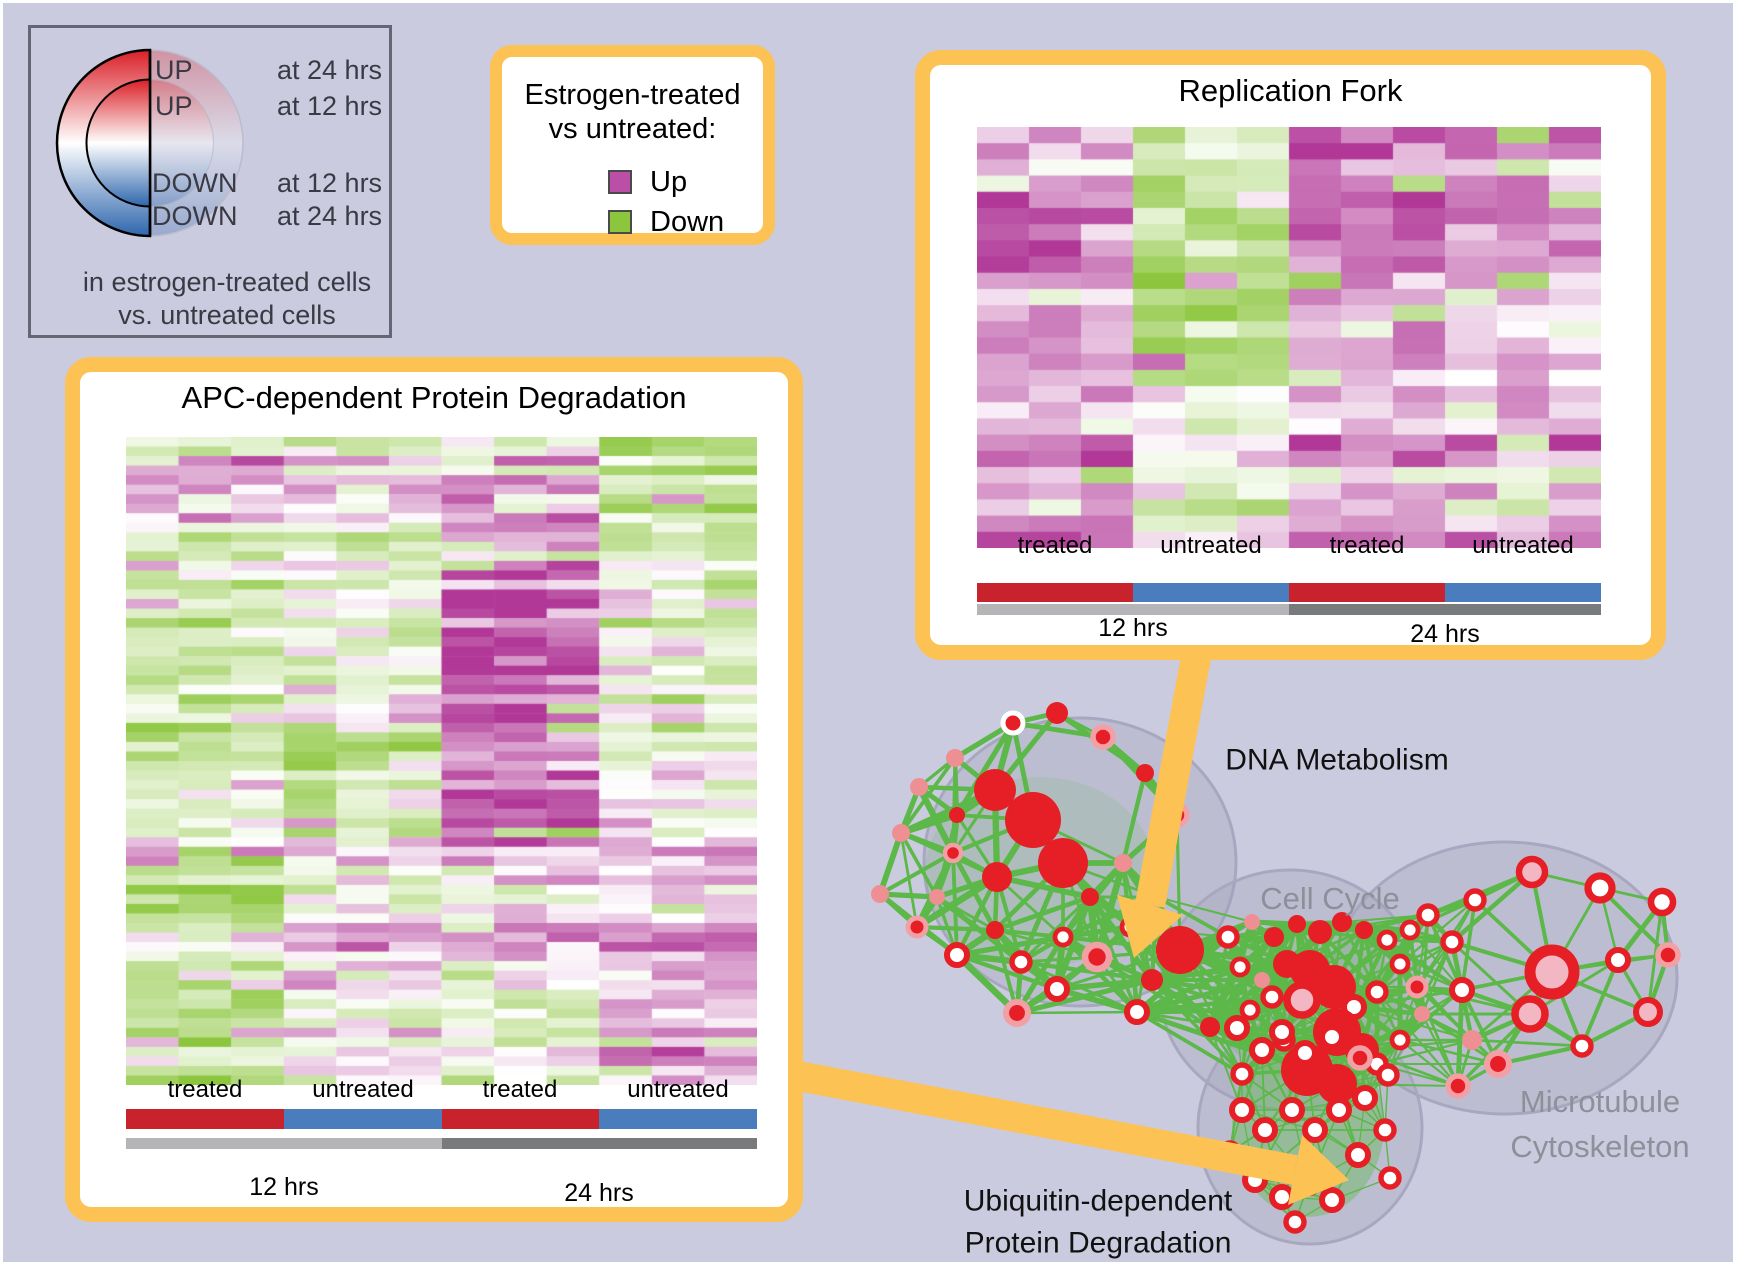 The height and width of the screenshot is (1279, 1750). What do you see at coordinates (687, 222) in the screenshot?
I see `down-label: Down` at bounding box center [687, 222].